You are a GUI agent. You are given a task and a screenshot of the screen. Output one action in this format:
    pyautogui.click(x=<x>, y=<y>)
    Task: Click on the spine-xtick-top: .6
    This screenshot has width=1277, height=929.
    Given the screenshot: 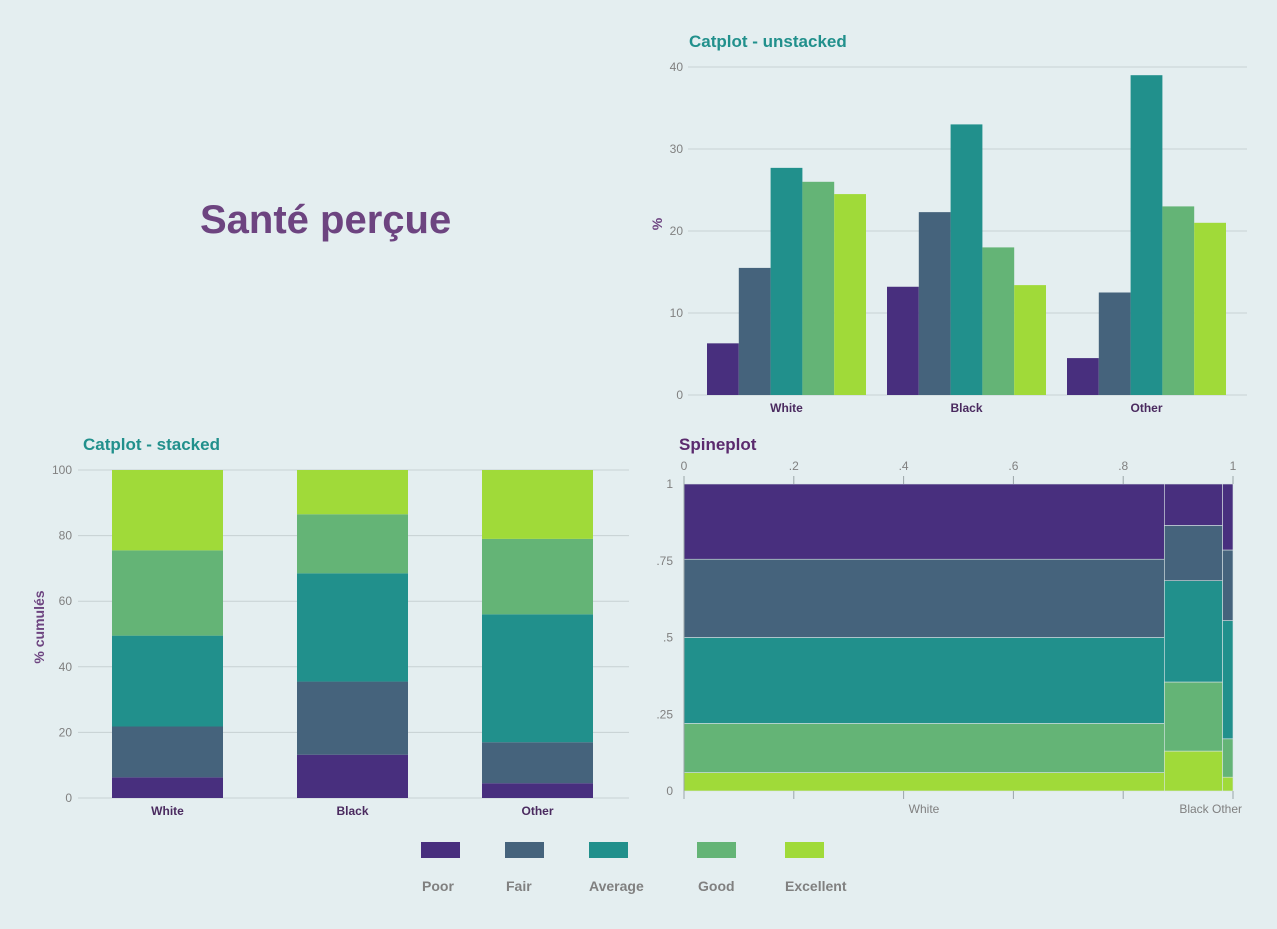 What is the action you would take?
    pyautogui.click(x=1013, y=466)
    